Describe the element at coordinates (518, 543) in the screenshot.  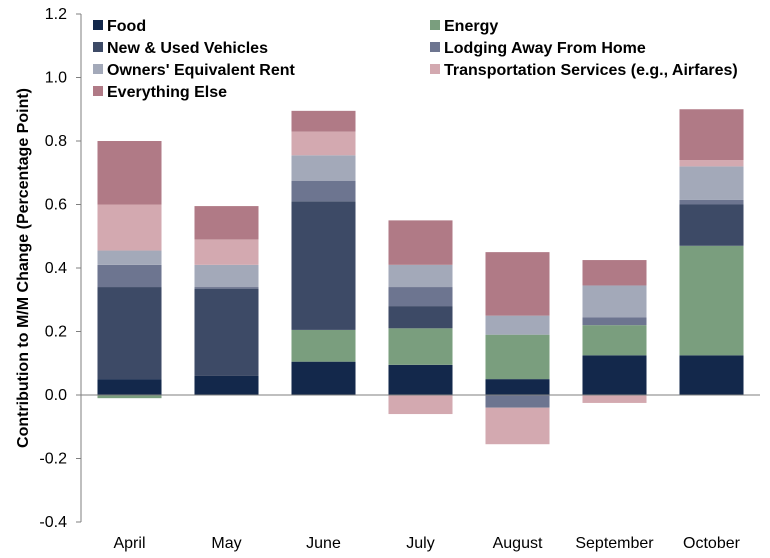
I see `x-tick-label: August` at that location.